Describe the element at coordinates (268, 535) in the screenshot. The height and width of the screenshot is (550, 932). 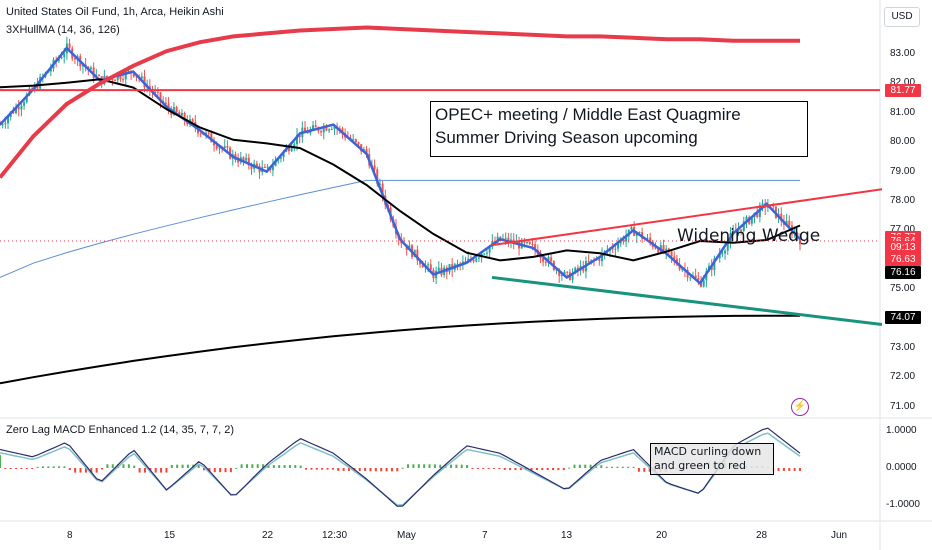
I see `time-axis-tick: 22` at that location.